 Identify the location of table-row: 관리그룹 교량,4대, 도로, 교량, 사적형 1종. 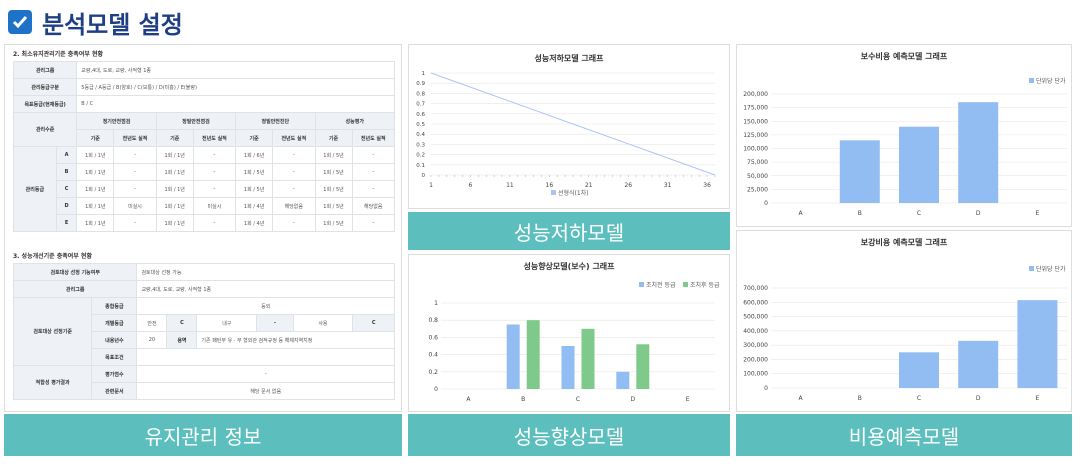
(203, 289).